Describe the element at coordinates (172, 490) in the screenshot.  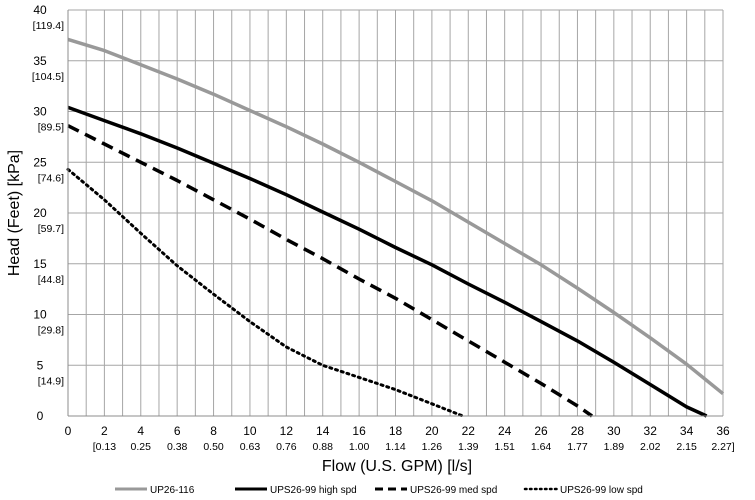
I see `legend-label-1: UP26-116` at that location.